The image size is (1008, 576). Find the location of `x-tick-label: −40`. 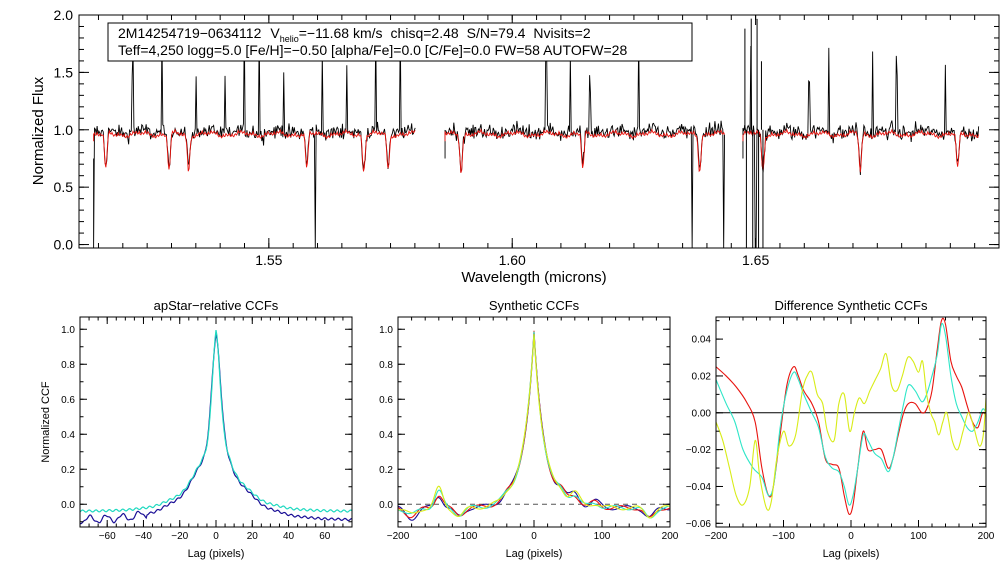

x-tick-label: −40 is located at coordinates (143, 536).